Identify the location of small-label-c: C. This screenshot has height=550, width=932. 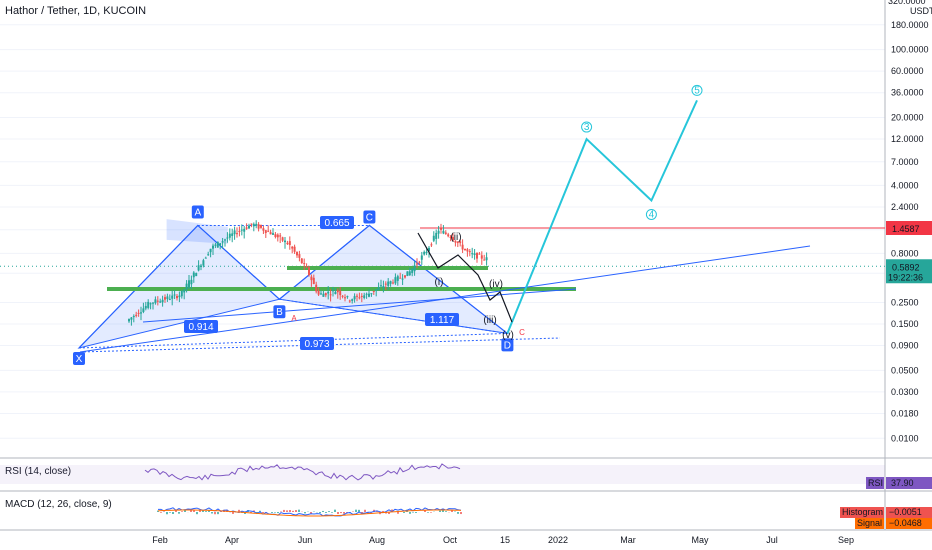
(522, 332).